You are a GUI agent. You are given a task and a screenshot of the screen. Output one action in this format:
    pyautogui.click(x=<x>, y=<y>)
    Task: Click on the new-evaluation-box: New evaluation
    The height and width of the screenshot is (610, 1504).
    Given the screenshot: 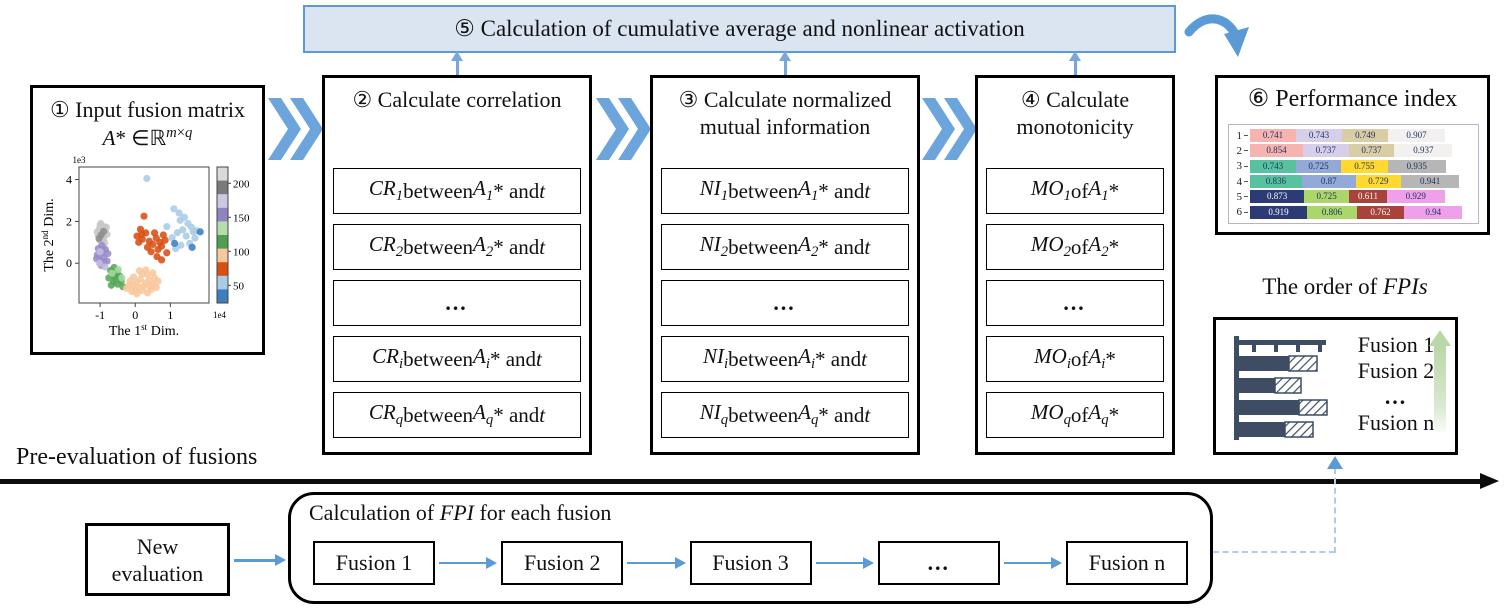 What is the action you would take?
    pyautogui.click(x=157, y=559)
    